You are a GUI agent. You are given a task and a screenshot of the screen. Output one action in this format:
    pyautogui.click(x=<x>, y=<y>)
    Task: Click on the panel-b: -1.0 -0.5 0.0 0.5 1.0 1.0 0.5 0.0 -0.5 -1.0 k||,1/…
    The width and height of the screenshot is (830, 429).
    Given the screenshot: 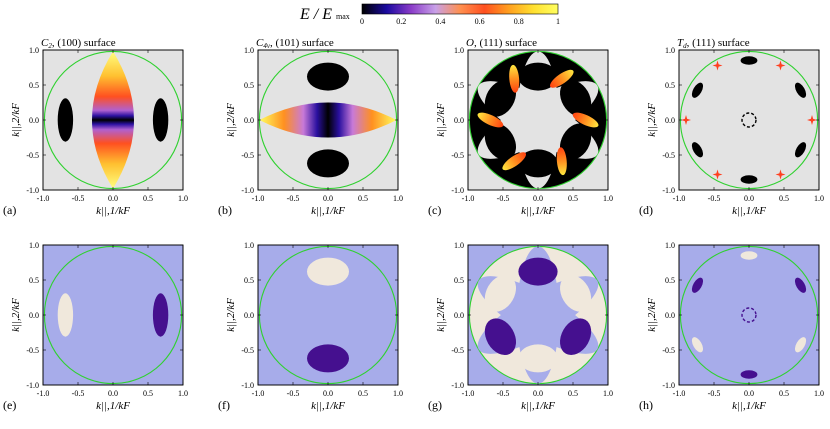 What is the action you would take?
    pyautogui.click(x=310, y=127)
    